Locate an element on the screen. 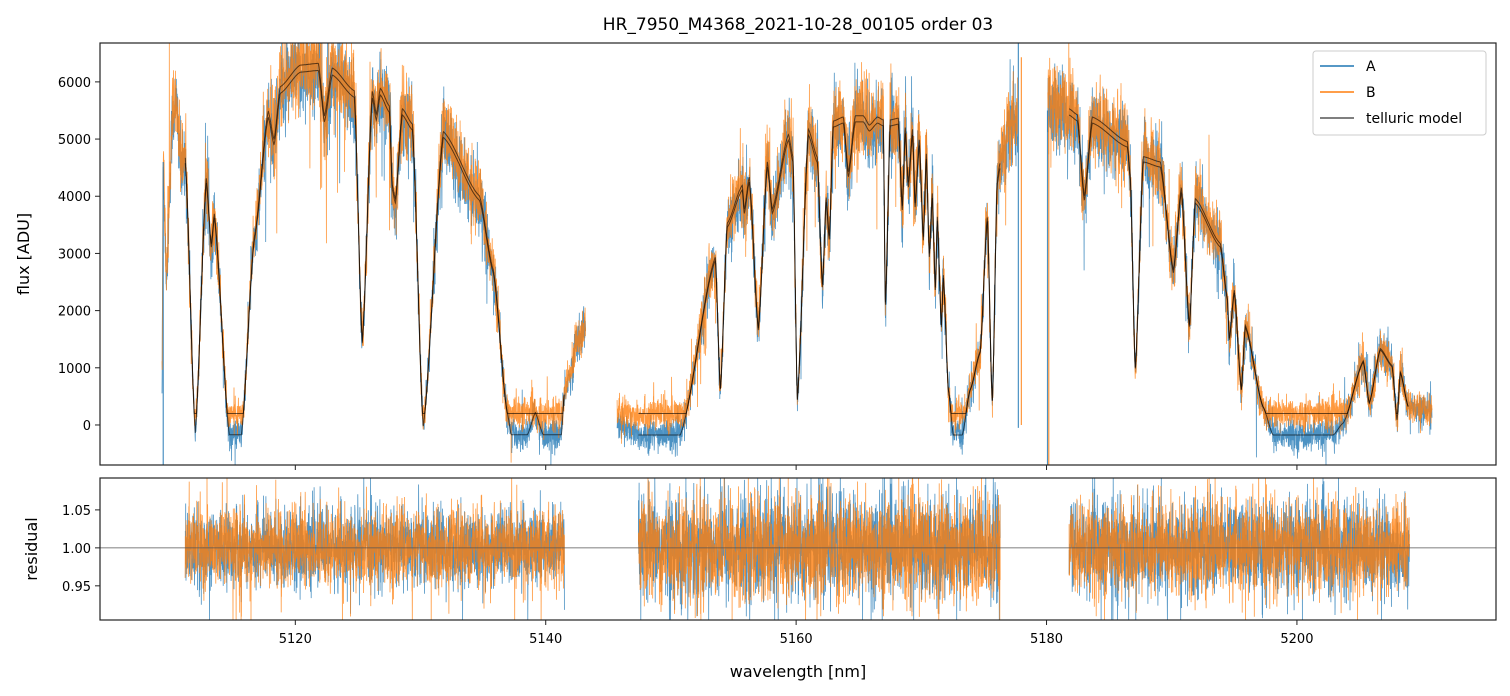 This screenshot has width=1510, height=696. legend-box is located at coordinates (1399, 93).